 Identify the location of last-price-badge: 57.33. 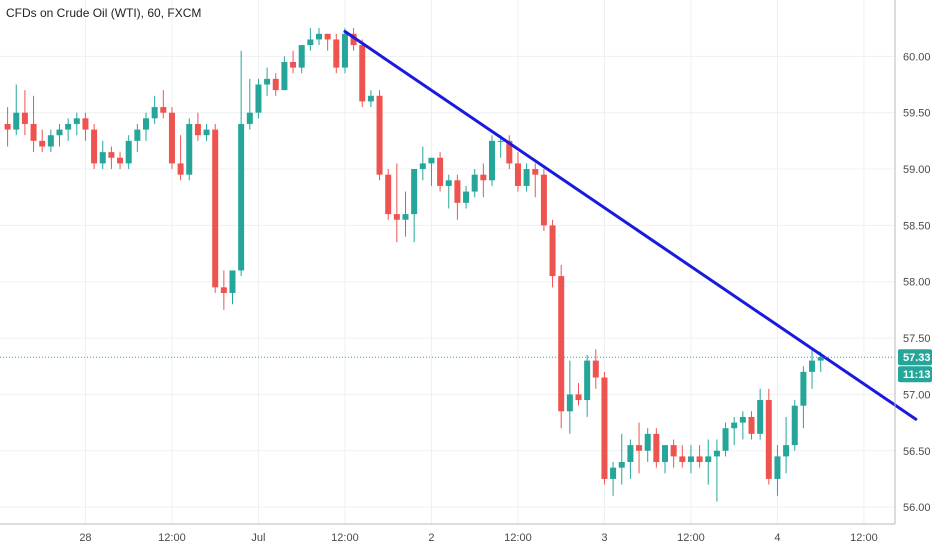
(915, 357).